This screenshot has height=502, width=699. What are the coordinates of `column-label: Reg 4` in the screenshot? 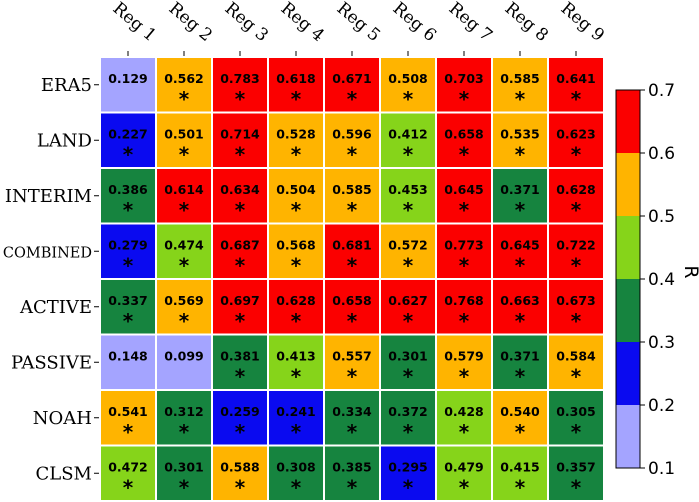 It's located at (302, 23).